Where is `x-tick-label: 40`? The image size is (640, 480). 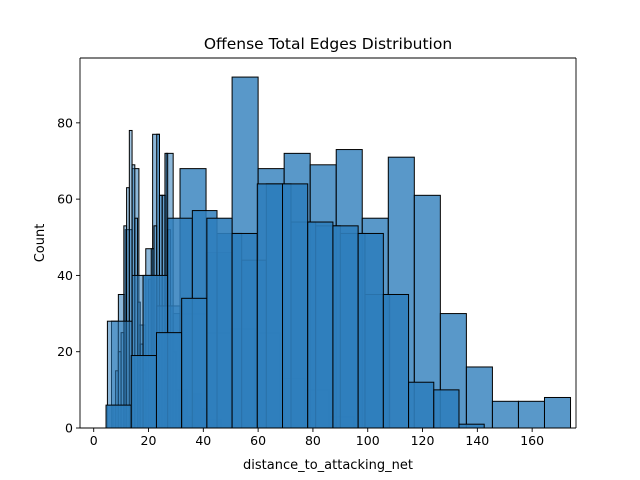
x-tick-label: 40 is located at coordinates (203, 440).